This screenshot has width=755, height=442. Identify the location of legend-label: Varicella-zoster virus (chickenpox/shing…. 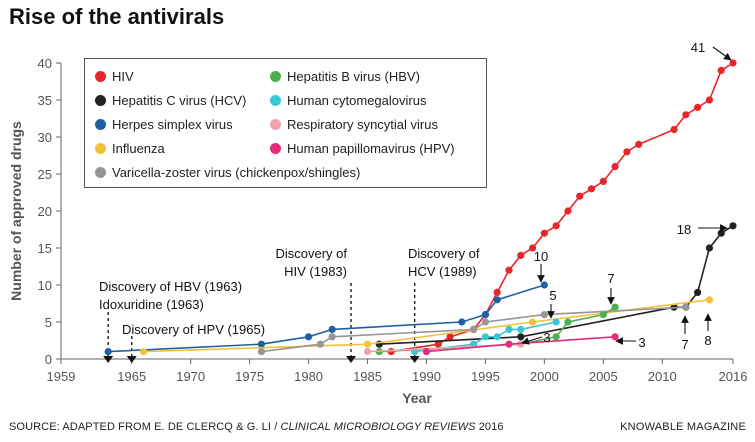
(236, 172).